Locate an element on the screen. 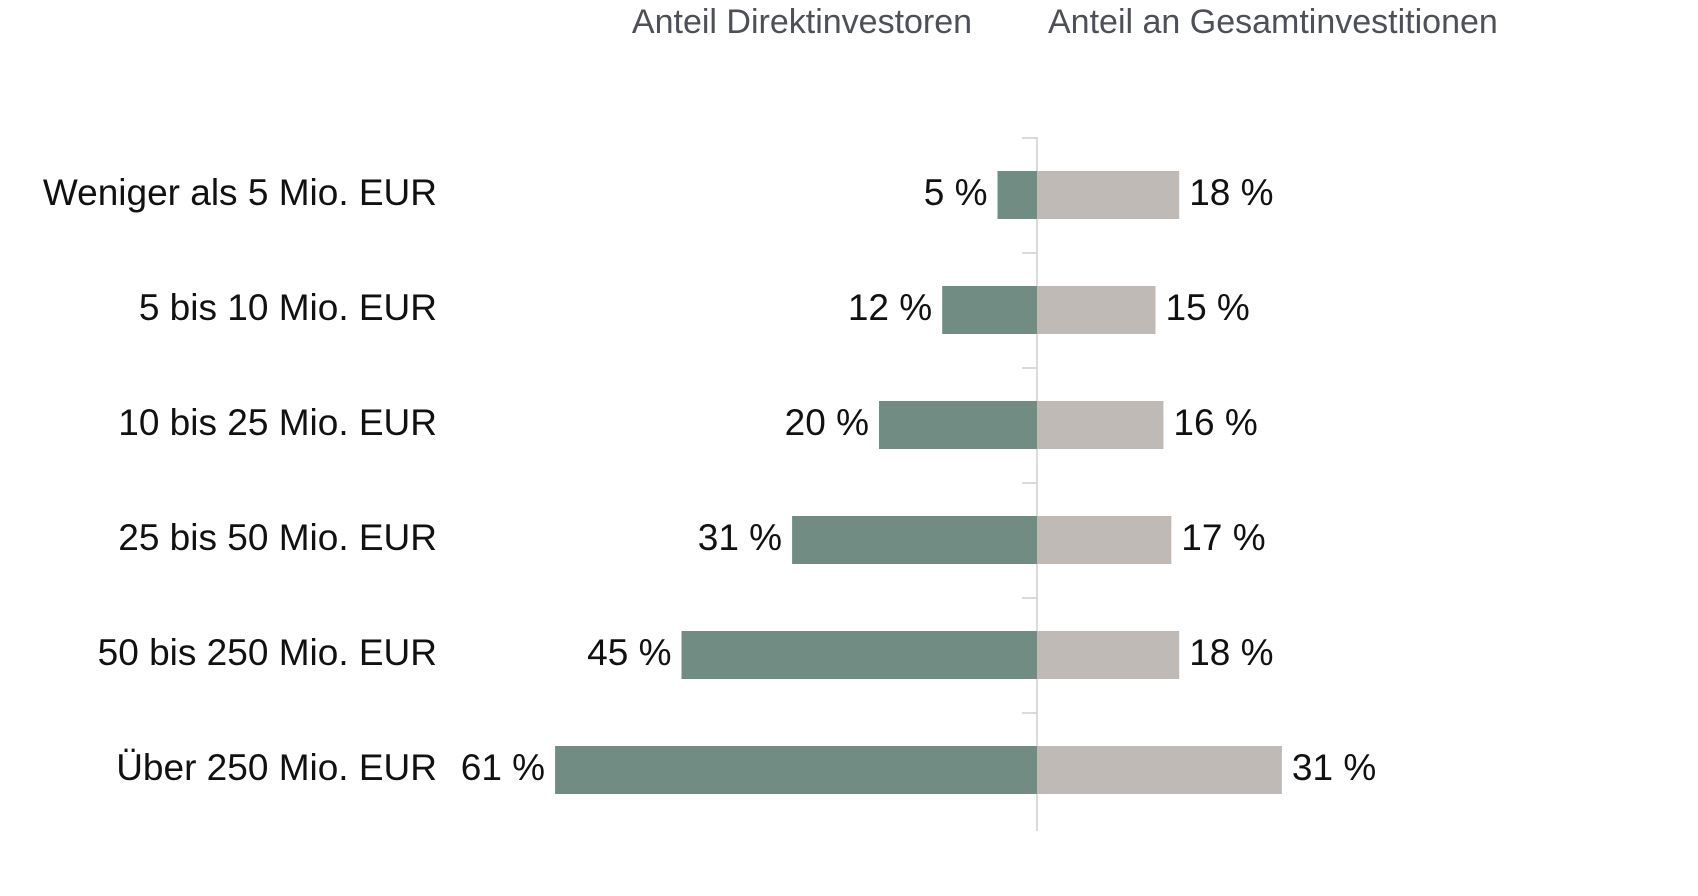 The width and height of the screenshot is (1698, 896). value-label: 16 % is located at coordinates (1215, 422).